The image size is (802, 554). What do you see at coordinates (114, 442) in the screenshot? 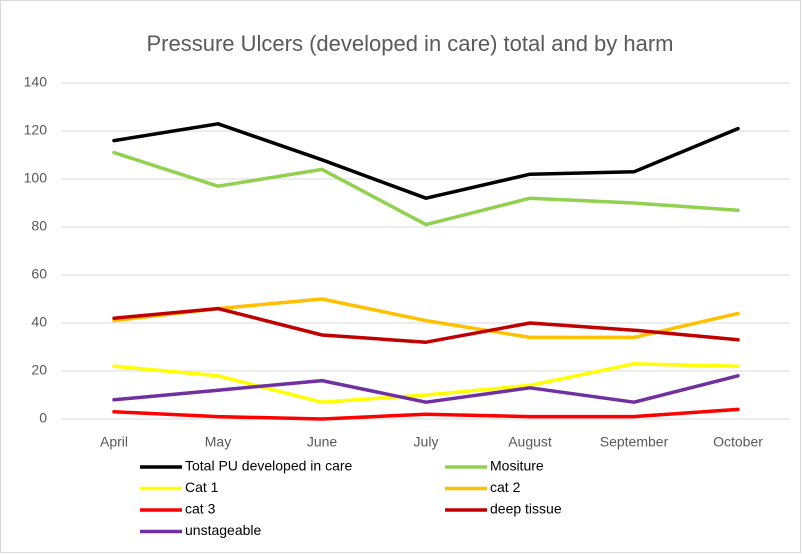
I see `x-tick-label: April` at bounding box center [114, 442].